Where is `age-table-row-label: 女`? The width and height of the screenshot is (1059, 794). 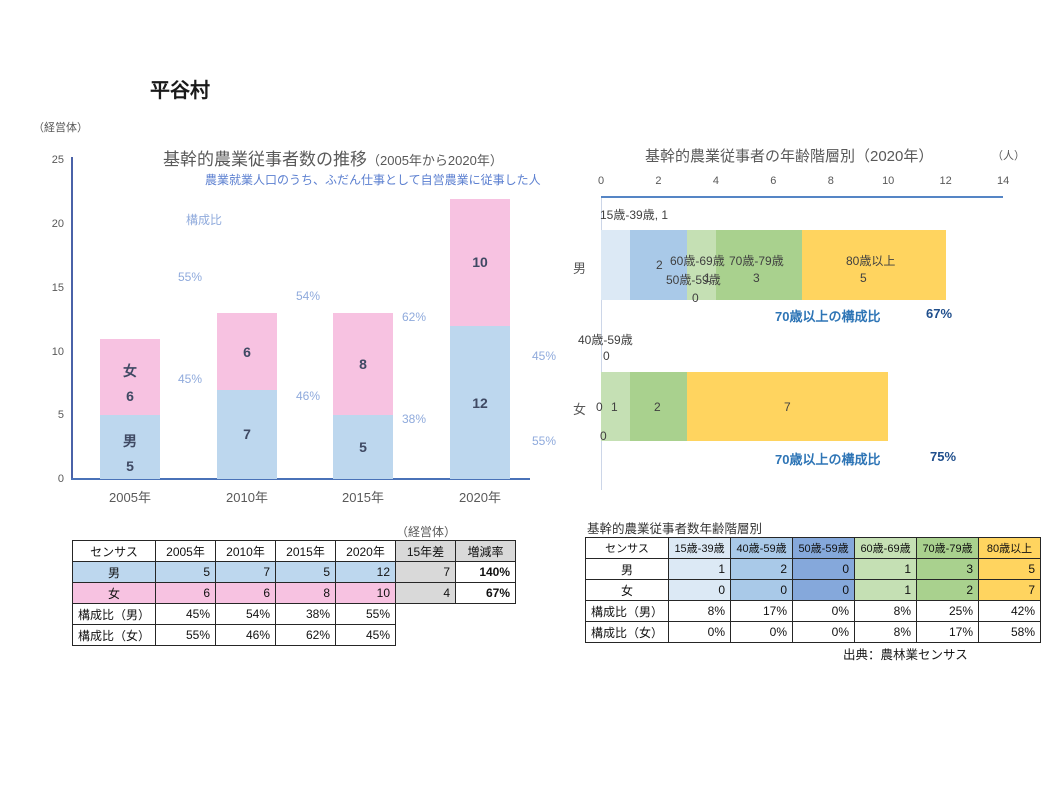 age-table-row-label: 女 is located at coordinates (627, 590).